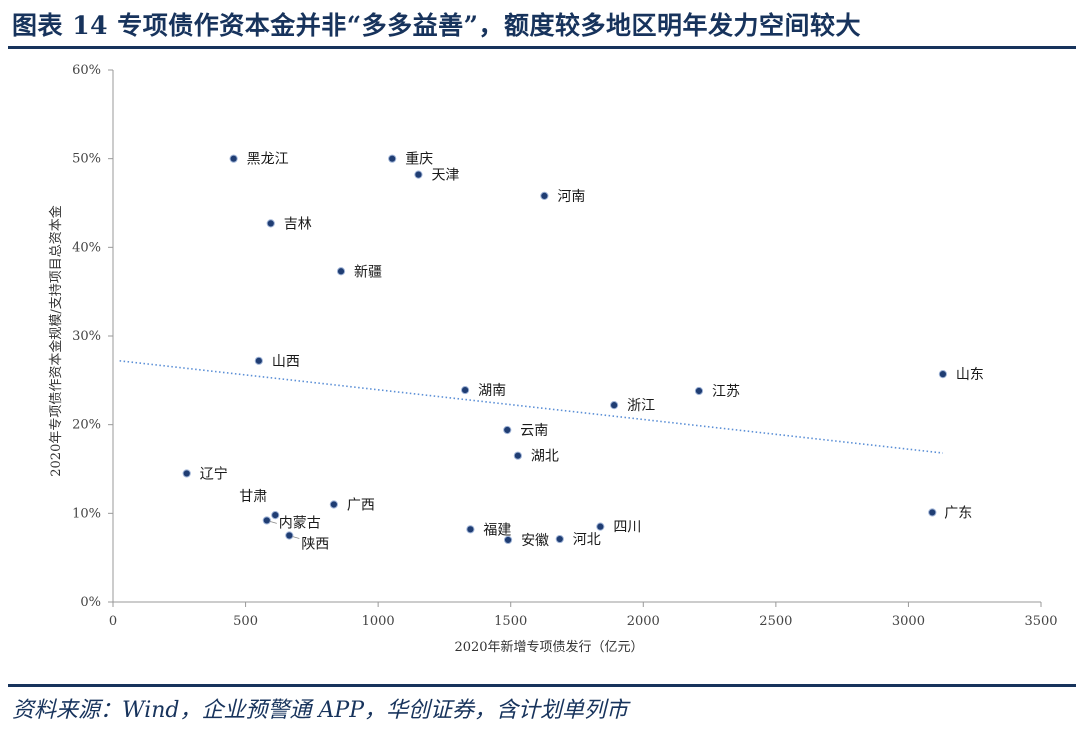  What do you see at coordinates (320, 710) in the screenshot?
I see `source-note: 资料来源：Wind，企业预警通 APP，华创证券，含计划单列市` at bounding box center [320, 710].